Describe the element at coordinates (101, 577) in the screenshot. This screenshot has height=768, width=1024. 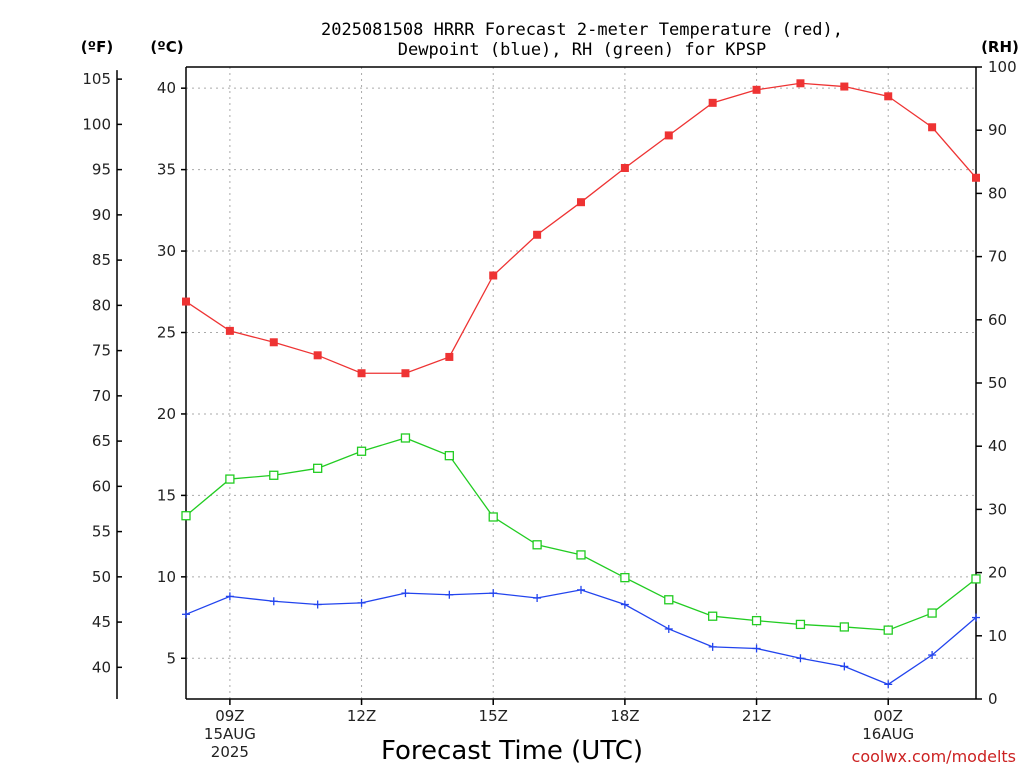
I see `fahrenheit-tick-label: 50` at that location.